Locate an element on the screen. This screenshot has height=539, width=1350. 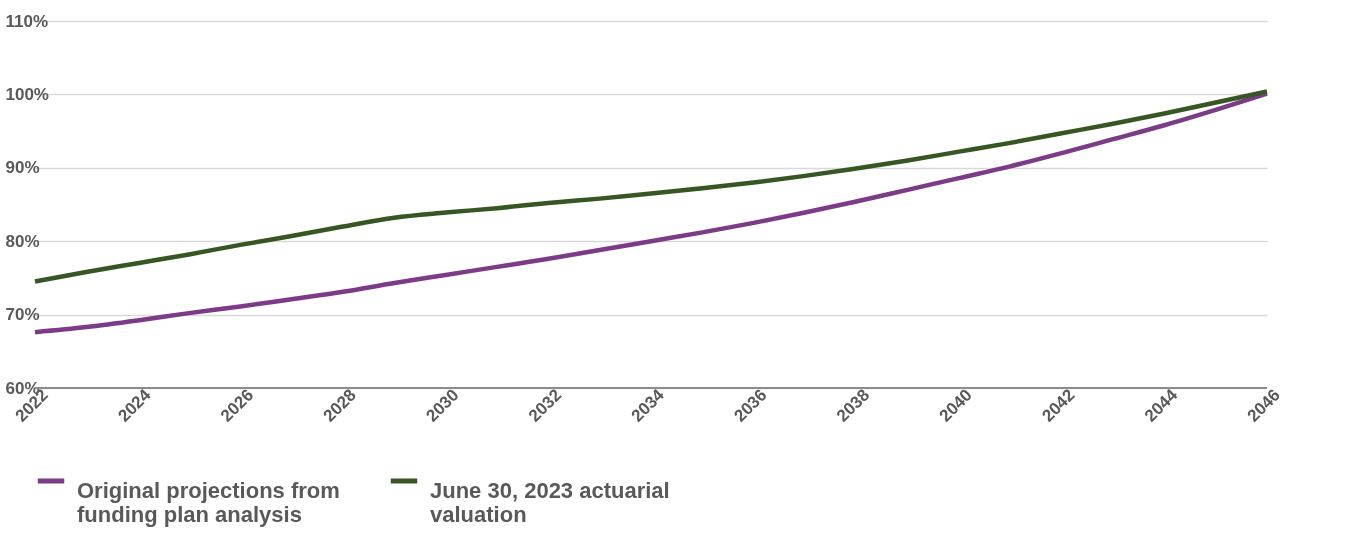
y-tick-label: 80% is located at coordinates (22, 241).